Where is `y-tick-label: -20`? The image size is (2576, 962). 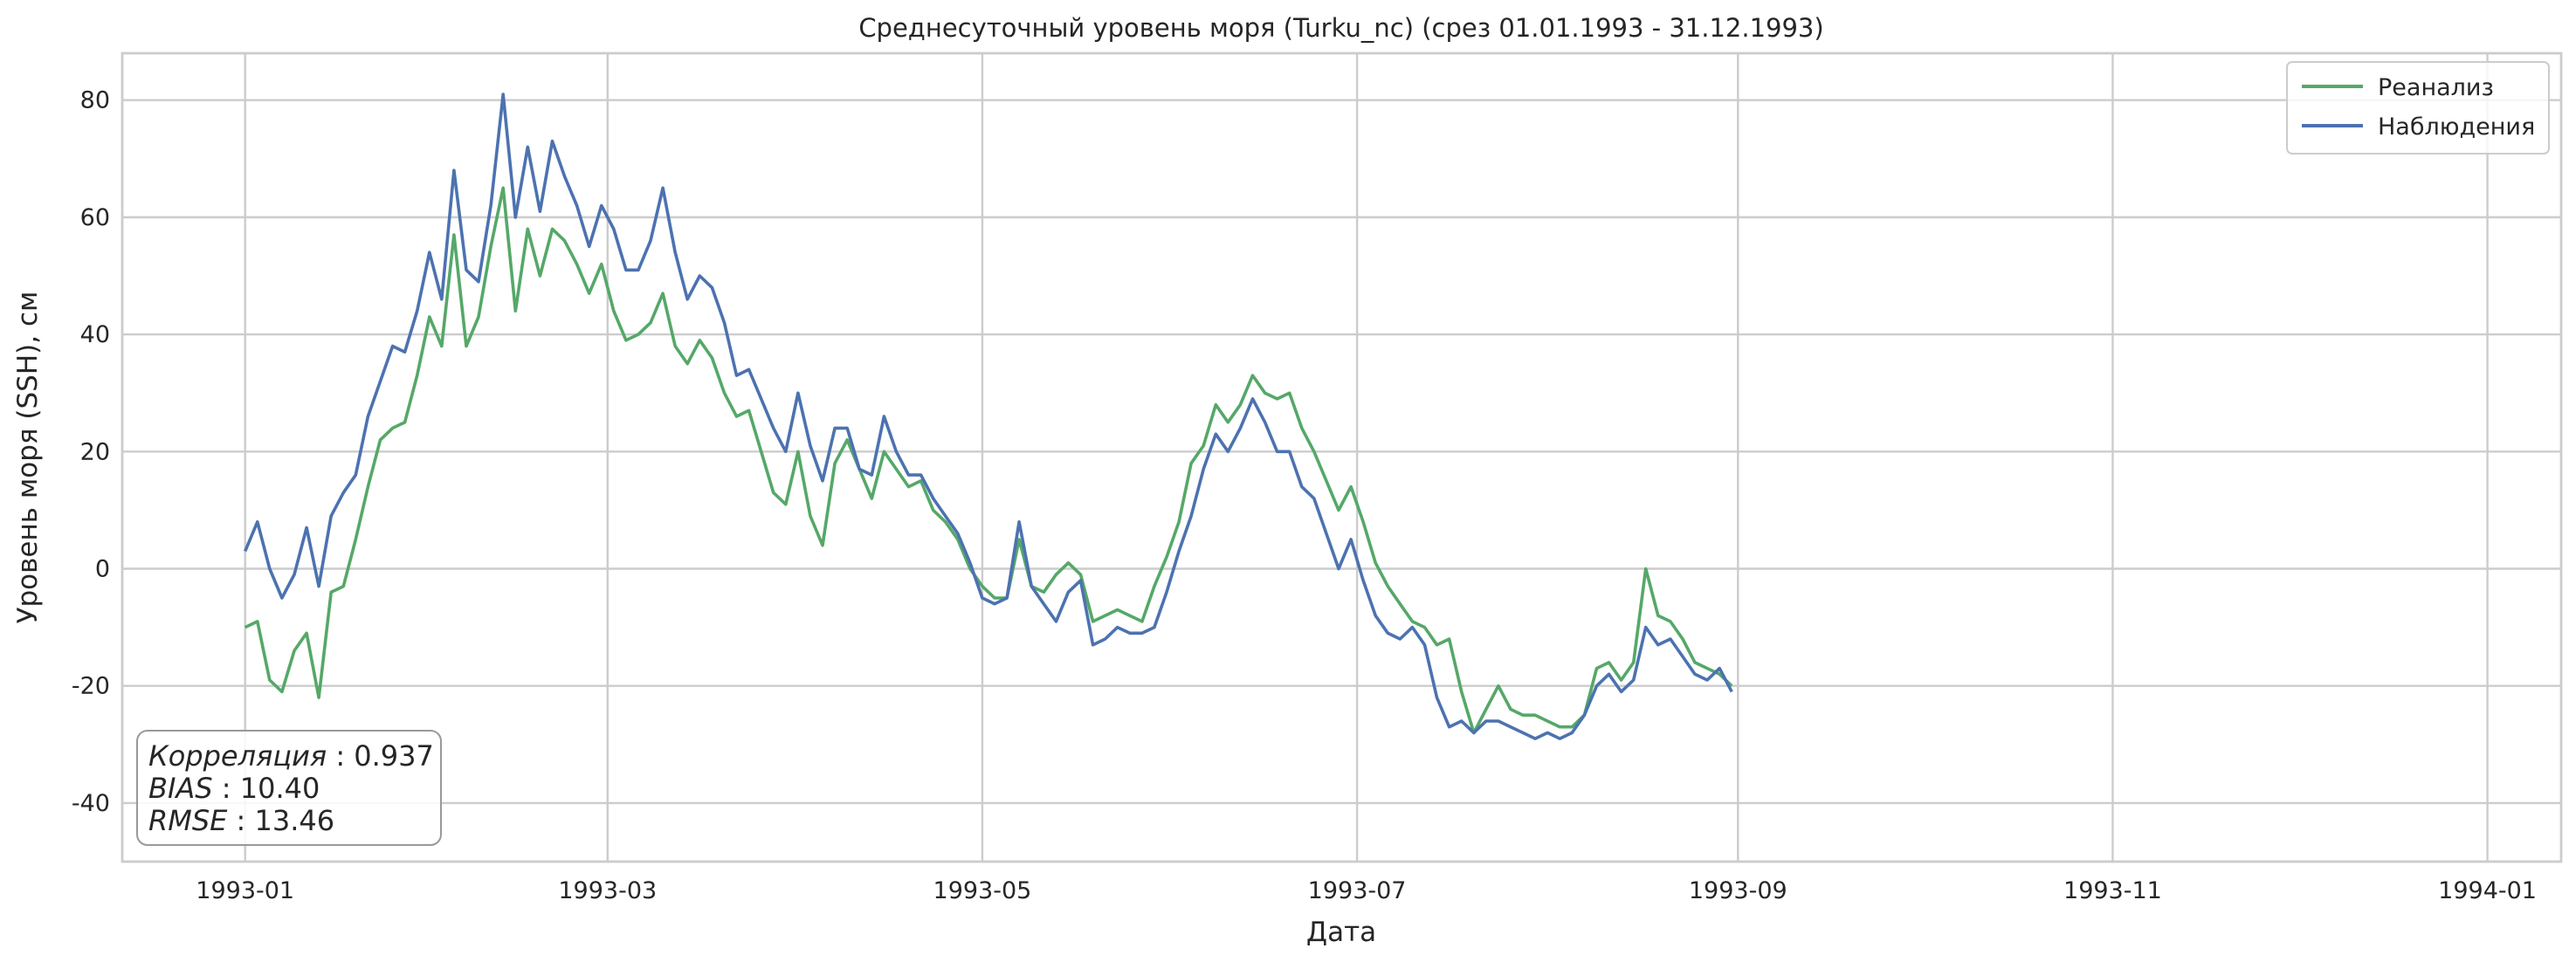 y-tick-label: -20 is located at coordinates (91, 686).